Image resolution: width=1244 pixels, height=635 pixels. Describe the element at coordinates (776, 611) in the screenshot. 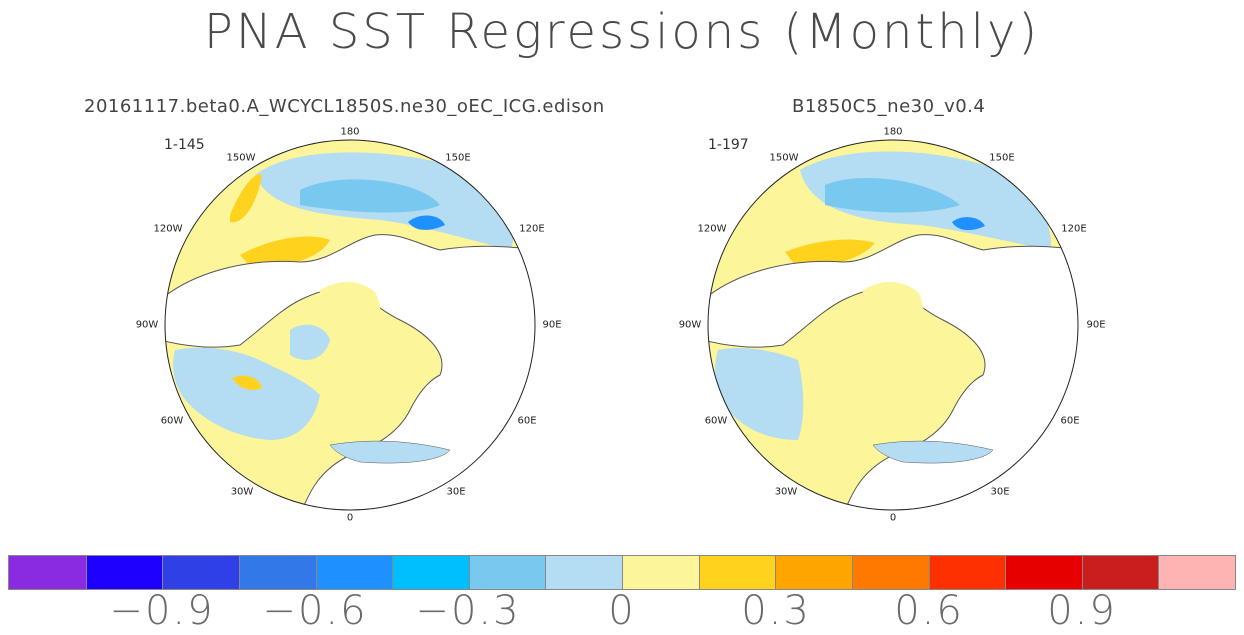

I see `colorbar-label: 0.3` at that location.